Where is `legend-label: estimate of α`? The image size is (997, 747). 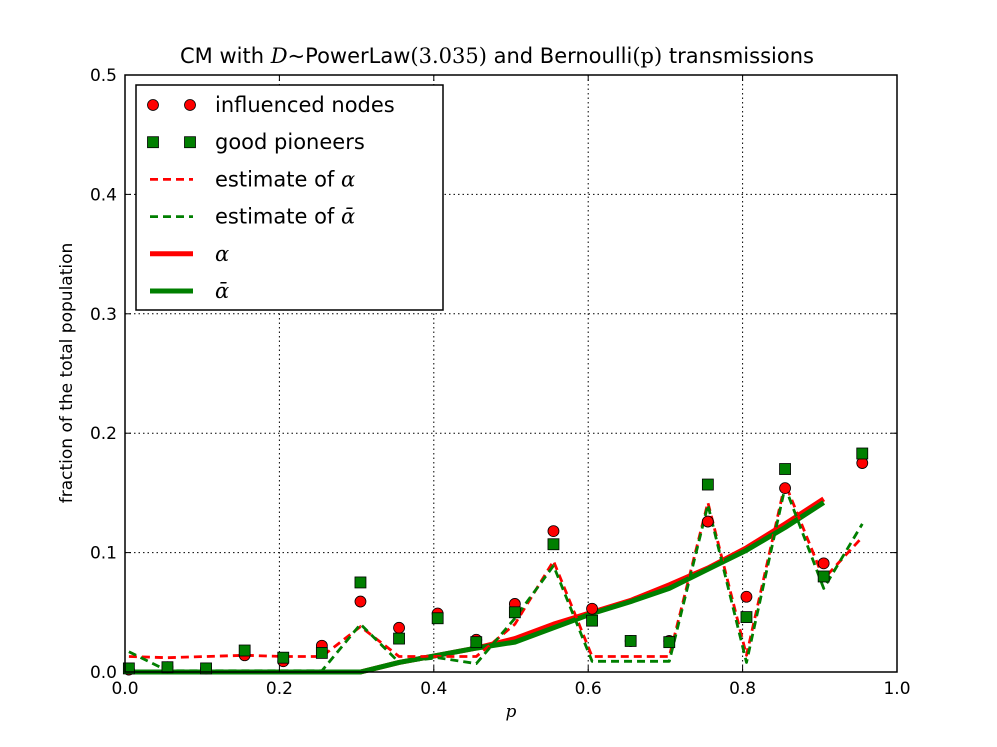 legend-label: estimate of α is located at coordinates (285, 179).